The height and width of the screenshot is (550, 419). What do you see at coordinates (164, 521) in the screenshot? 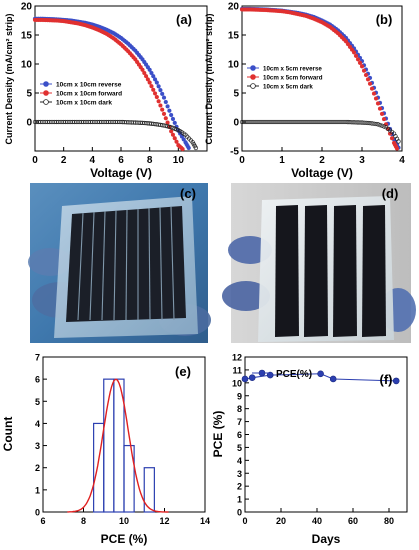
I see `x-tick-label: 12` at bounding box center [164, 521].